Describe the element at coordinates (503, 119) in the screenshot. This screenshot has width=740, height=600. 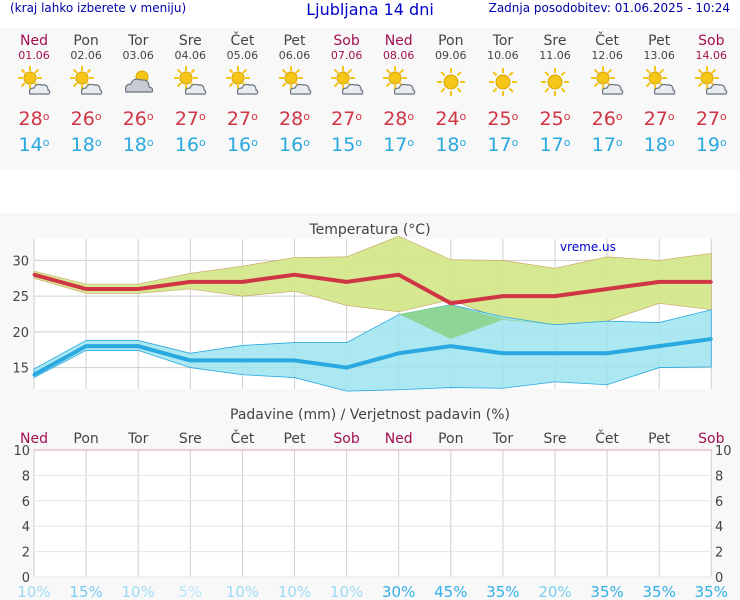
I see `max-temperature: 25o` at that location.